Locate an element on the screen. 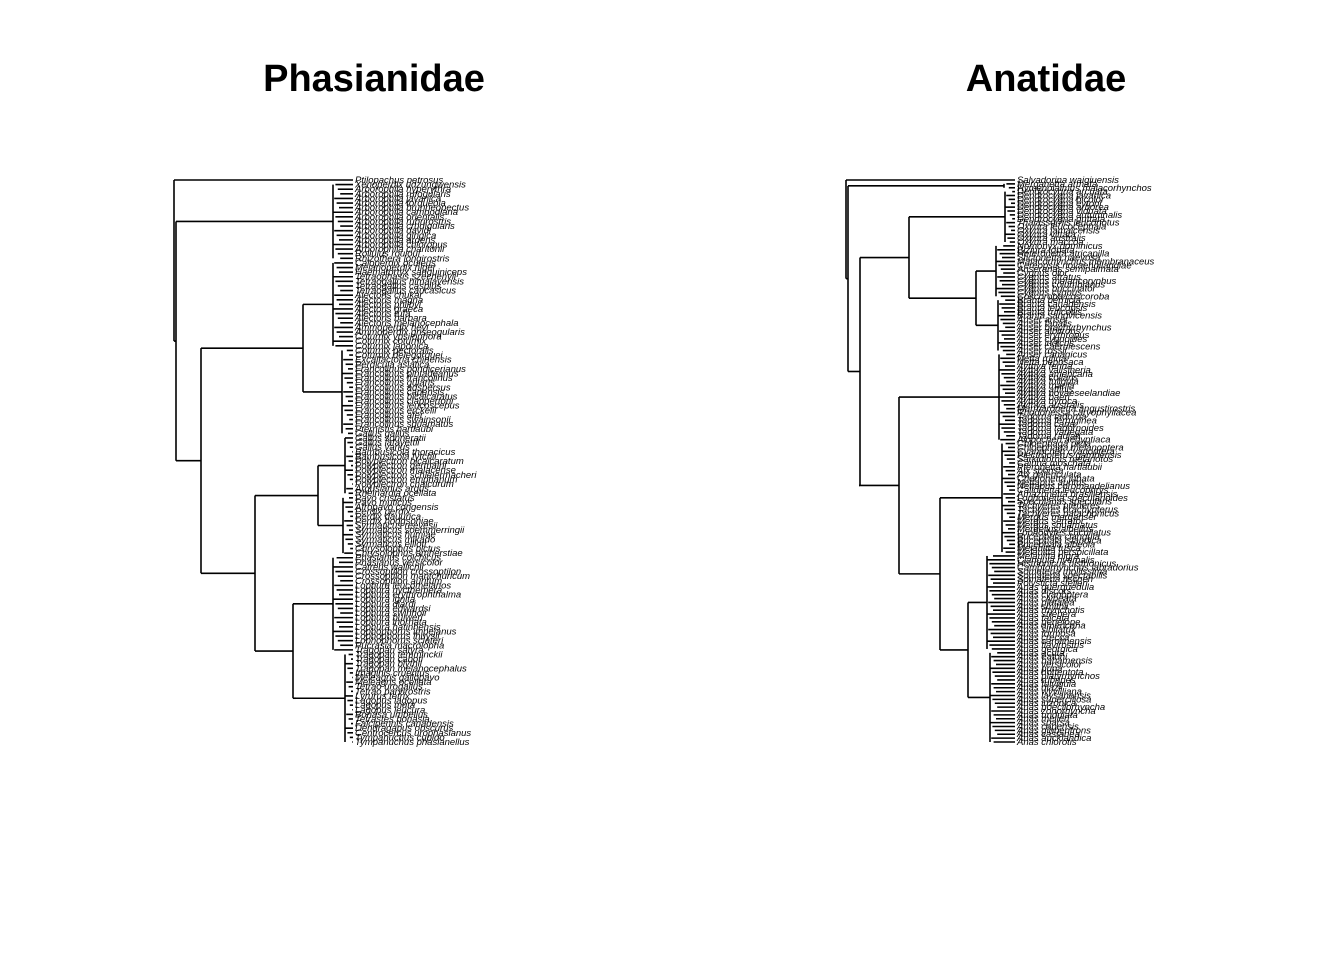 The image size is (1344, 960). tip-label: Anas luzonica is located at coordinates (1046, 703).